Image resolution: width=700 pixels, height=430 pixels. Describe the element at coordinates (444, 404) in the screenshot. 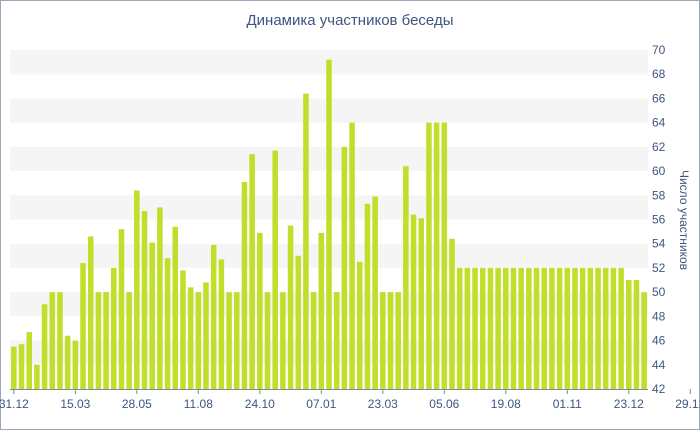

I see `x-tick-label: 05.06` at that location.